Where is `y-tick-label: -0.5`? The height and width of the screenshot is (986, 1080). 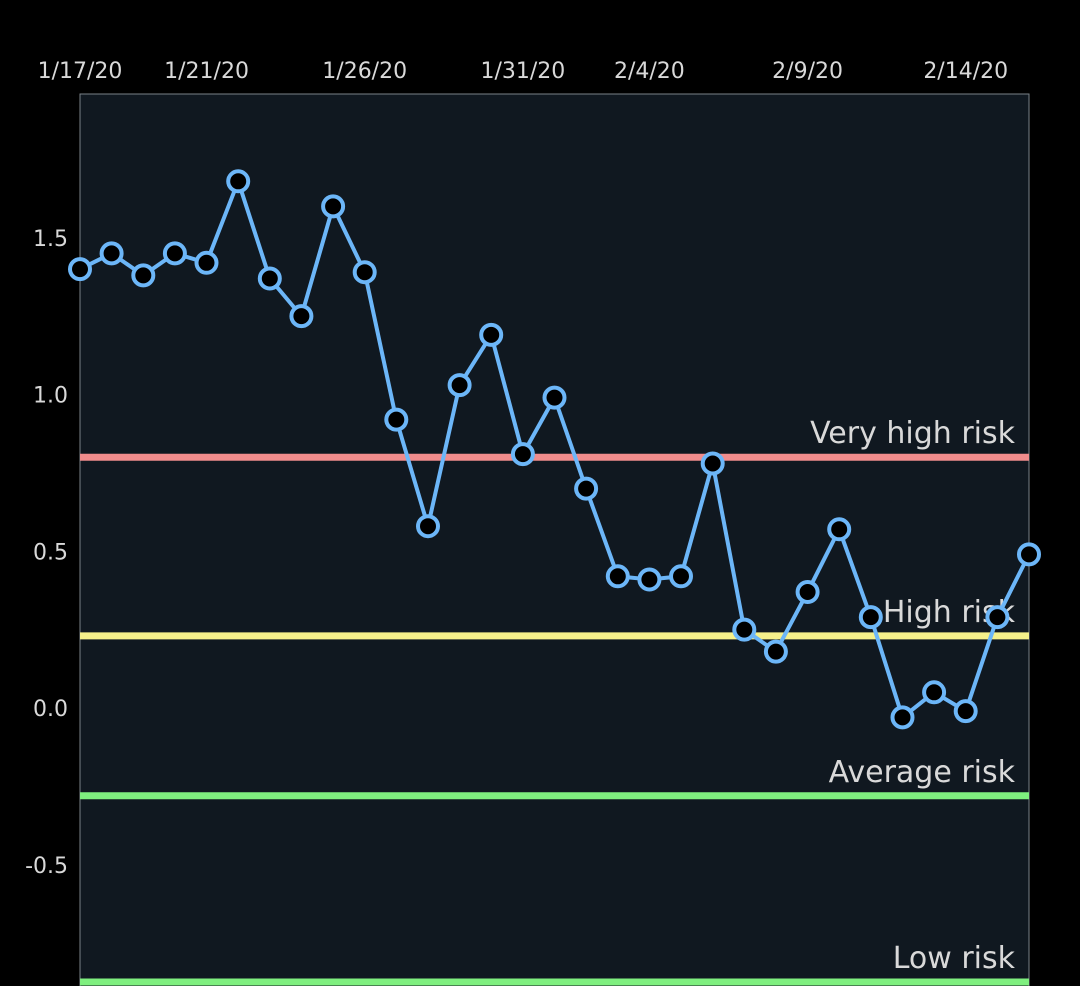
y-tick-label: -0.5 is located at coordinates (46, 866).